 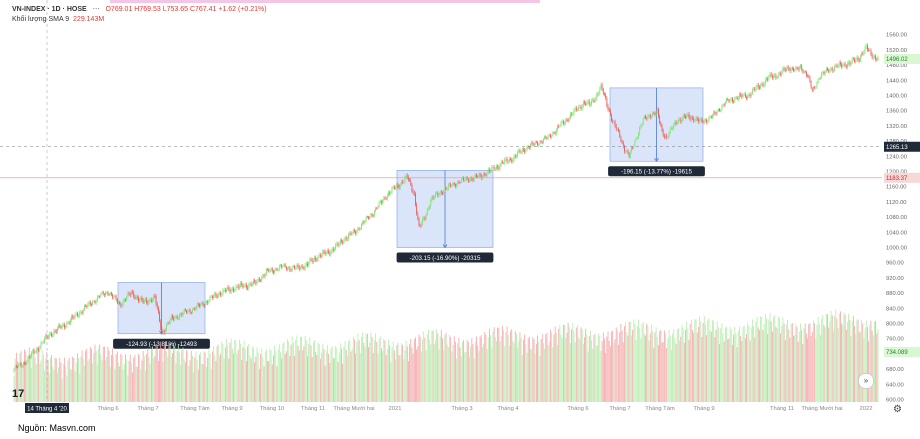 I want to click on symbol-label: VN-INDEX · 1D · HOSE, so click(x=49, y=9).